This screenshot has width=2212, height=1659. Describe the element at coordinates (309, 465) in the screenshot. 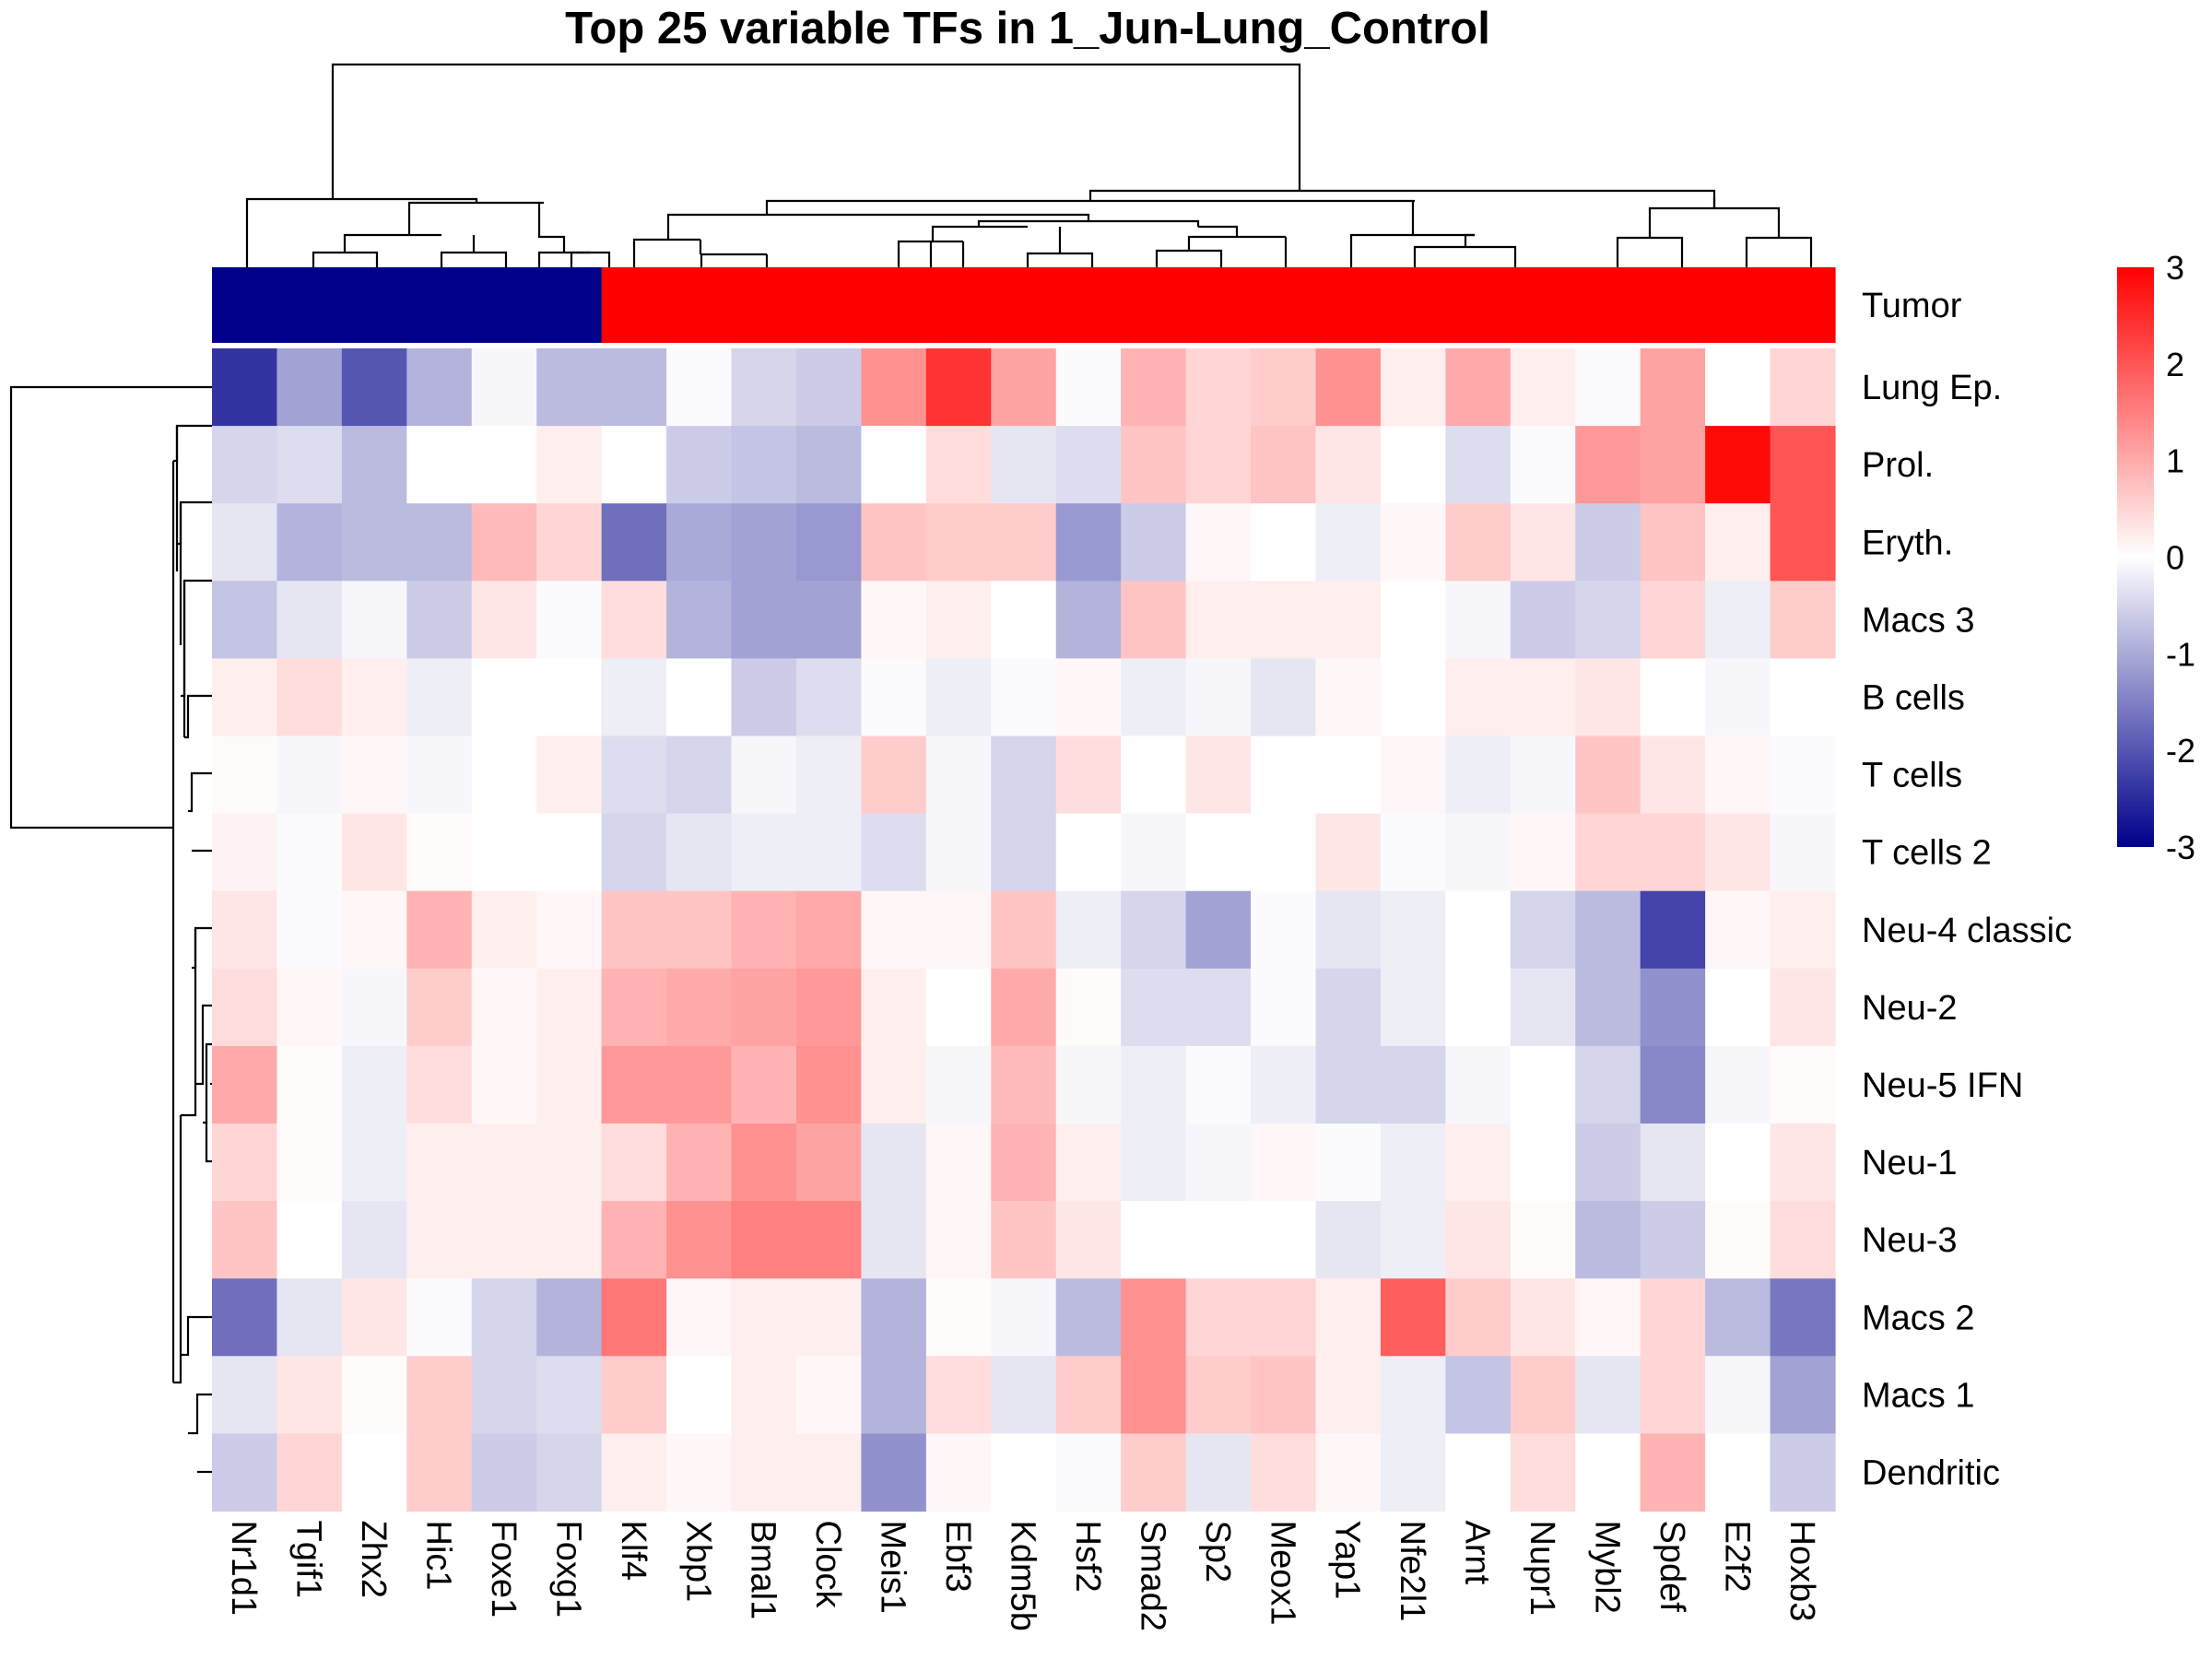

I see `heatmap-cell-prol-tgif1` at that location.